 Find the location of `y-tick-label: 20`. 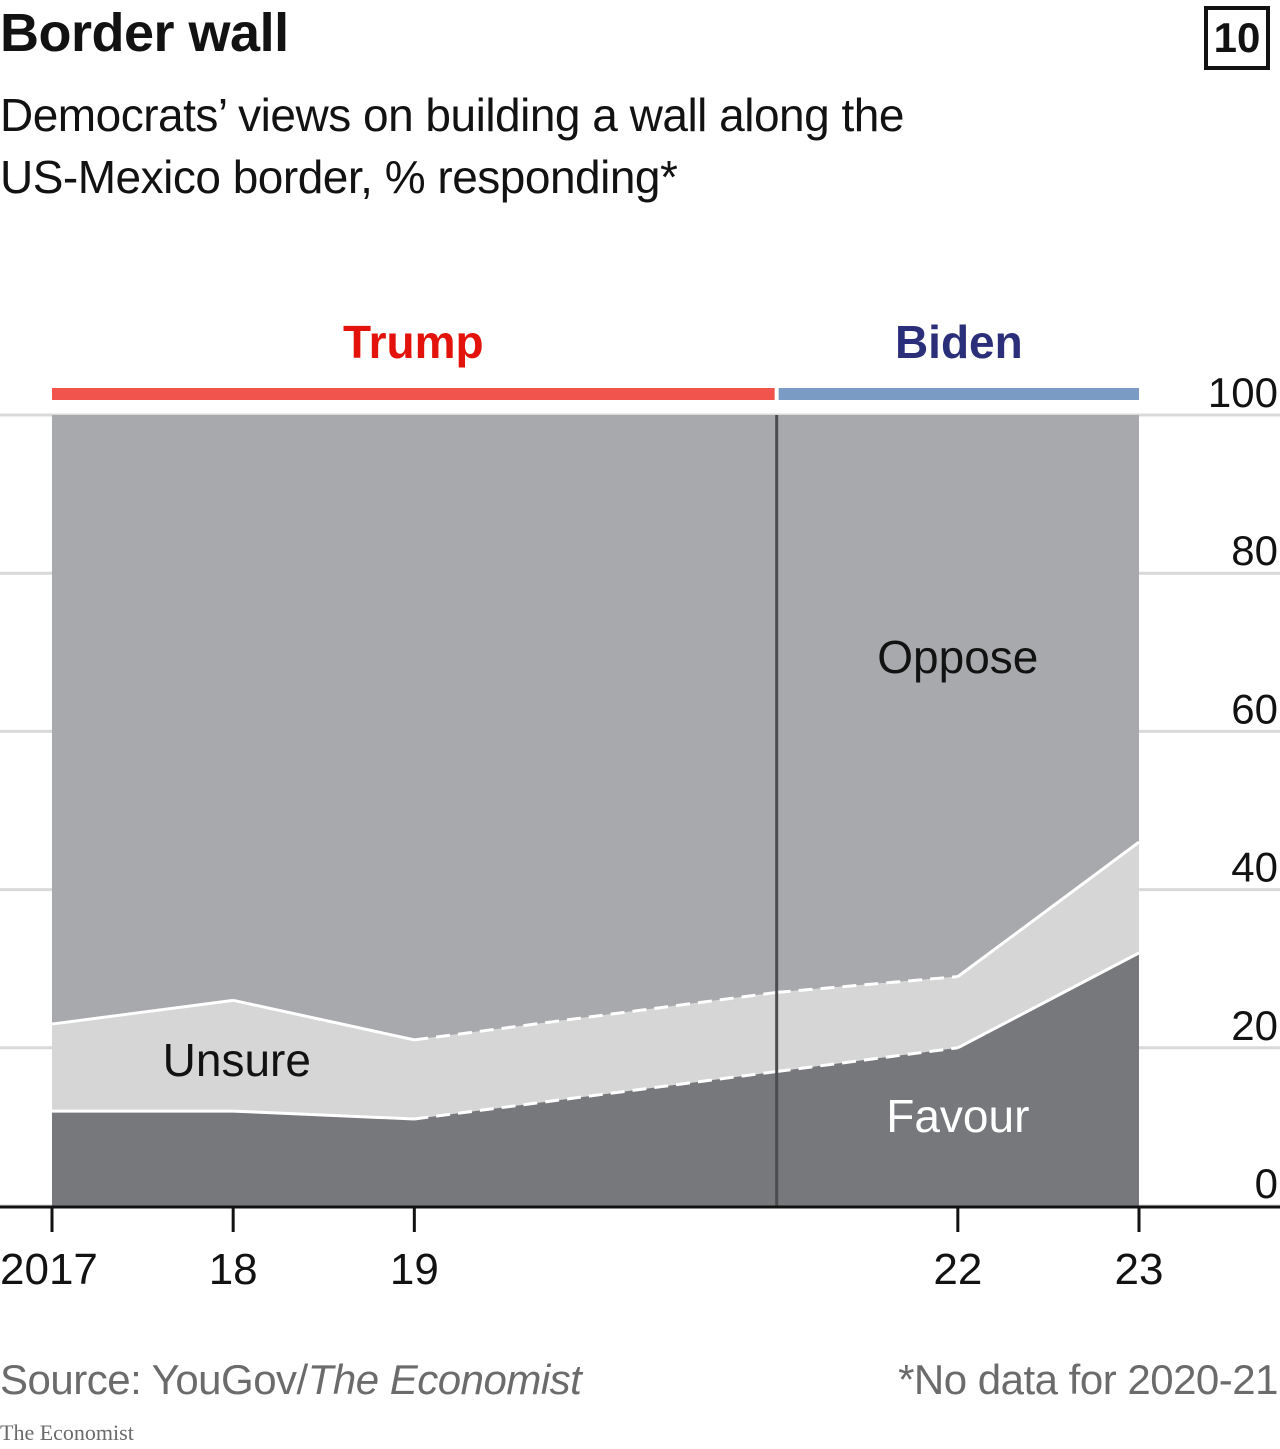

y-tick-label: 20 is located at coordinates (1254, 1025).